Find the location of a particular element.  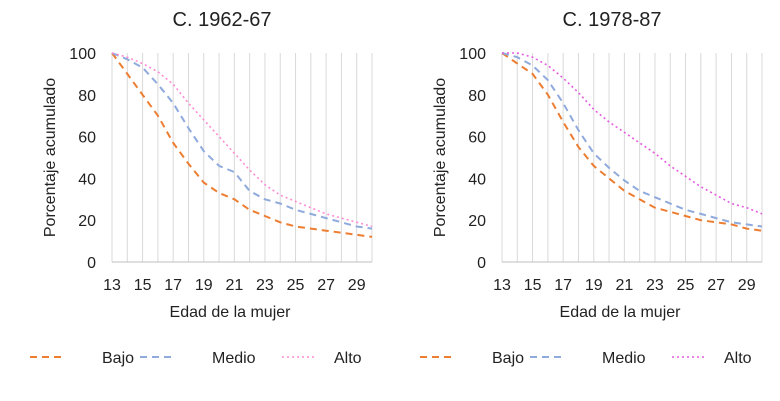

chart-title: C. 1962-67 is located at coordinates (222, 20).